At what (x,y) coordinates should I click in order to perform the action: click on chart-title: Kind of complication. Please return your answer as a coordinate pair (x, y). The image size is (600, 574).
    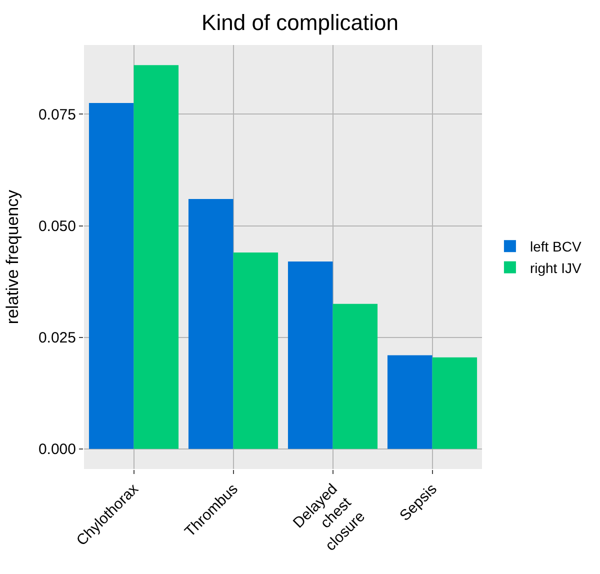
    Looking at the image, I should click on (300, 22).